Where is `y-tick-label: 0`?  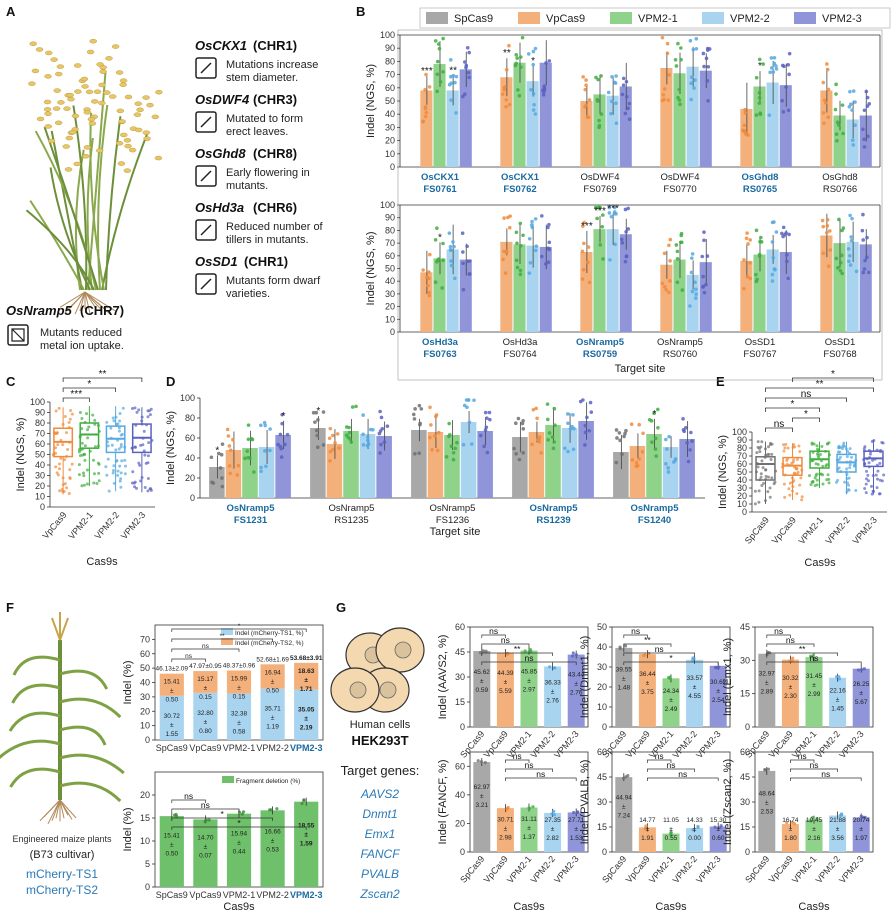 y-tick-label: 0 is located at coordinates (462, 852).